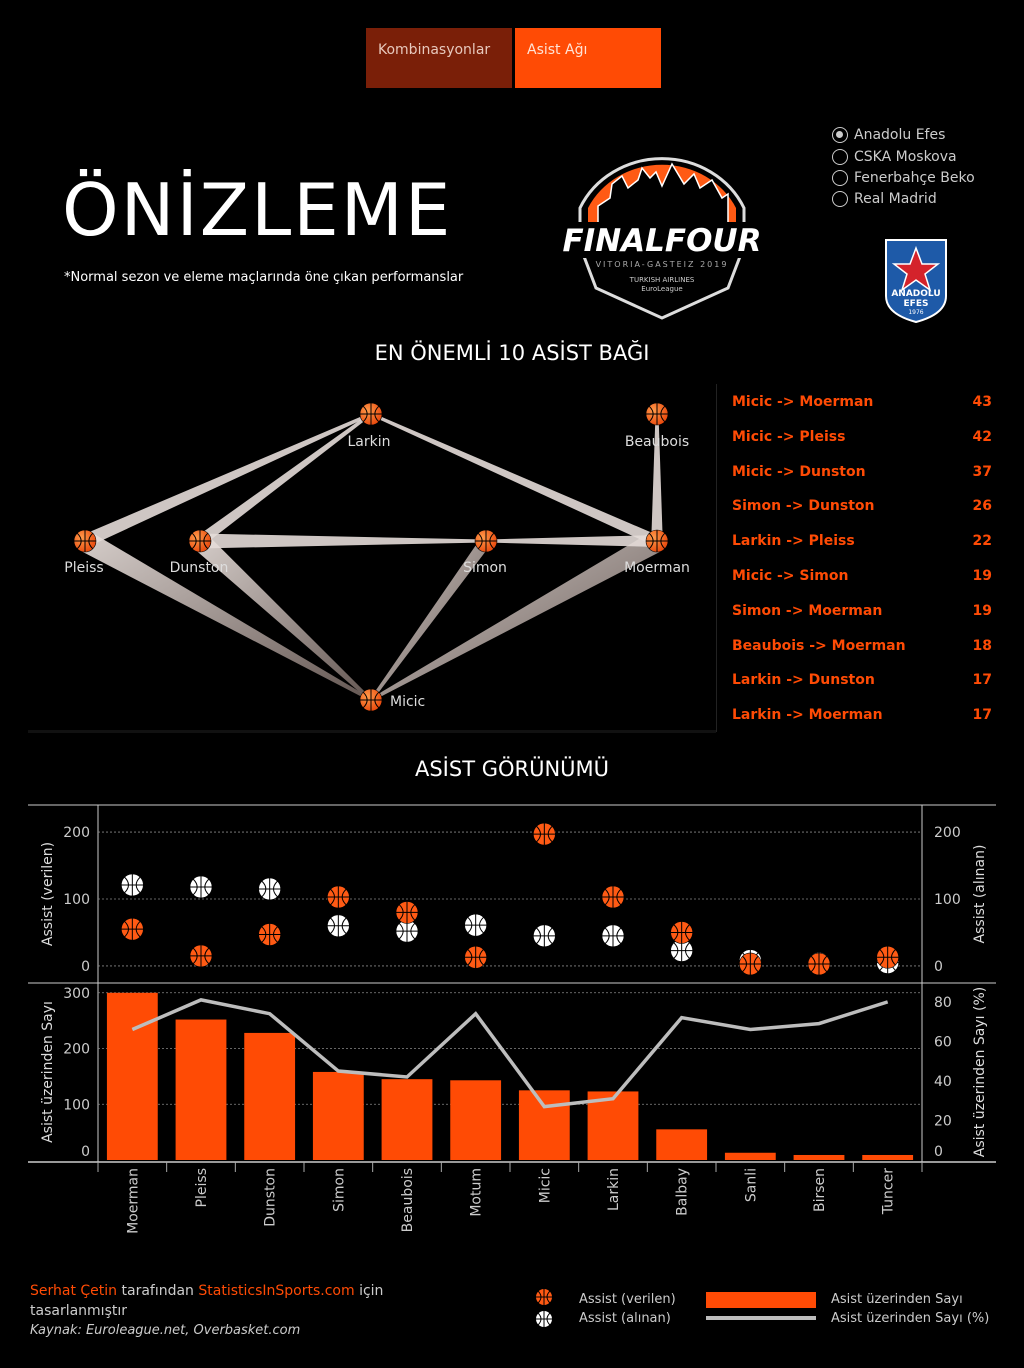 The image size is (1024, 1368). What do you see at coordinates (48, 1072) in the screenshot?
I see `ylabel-sayi: Asist üzerinden Sayı` at bounding box center [48, 1072].